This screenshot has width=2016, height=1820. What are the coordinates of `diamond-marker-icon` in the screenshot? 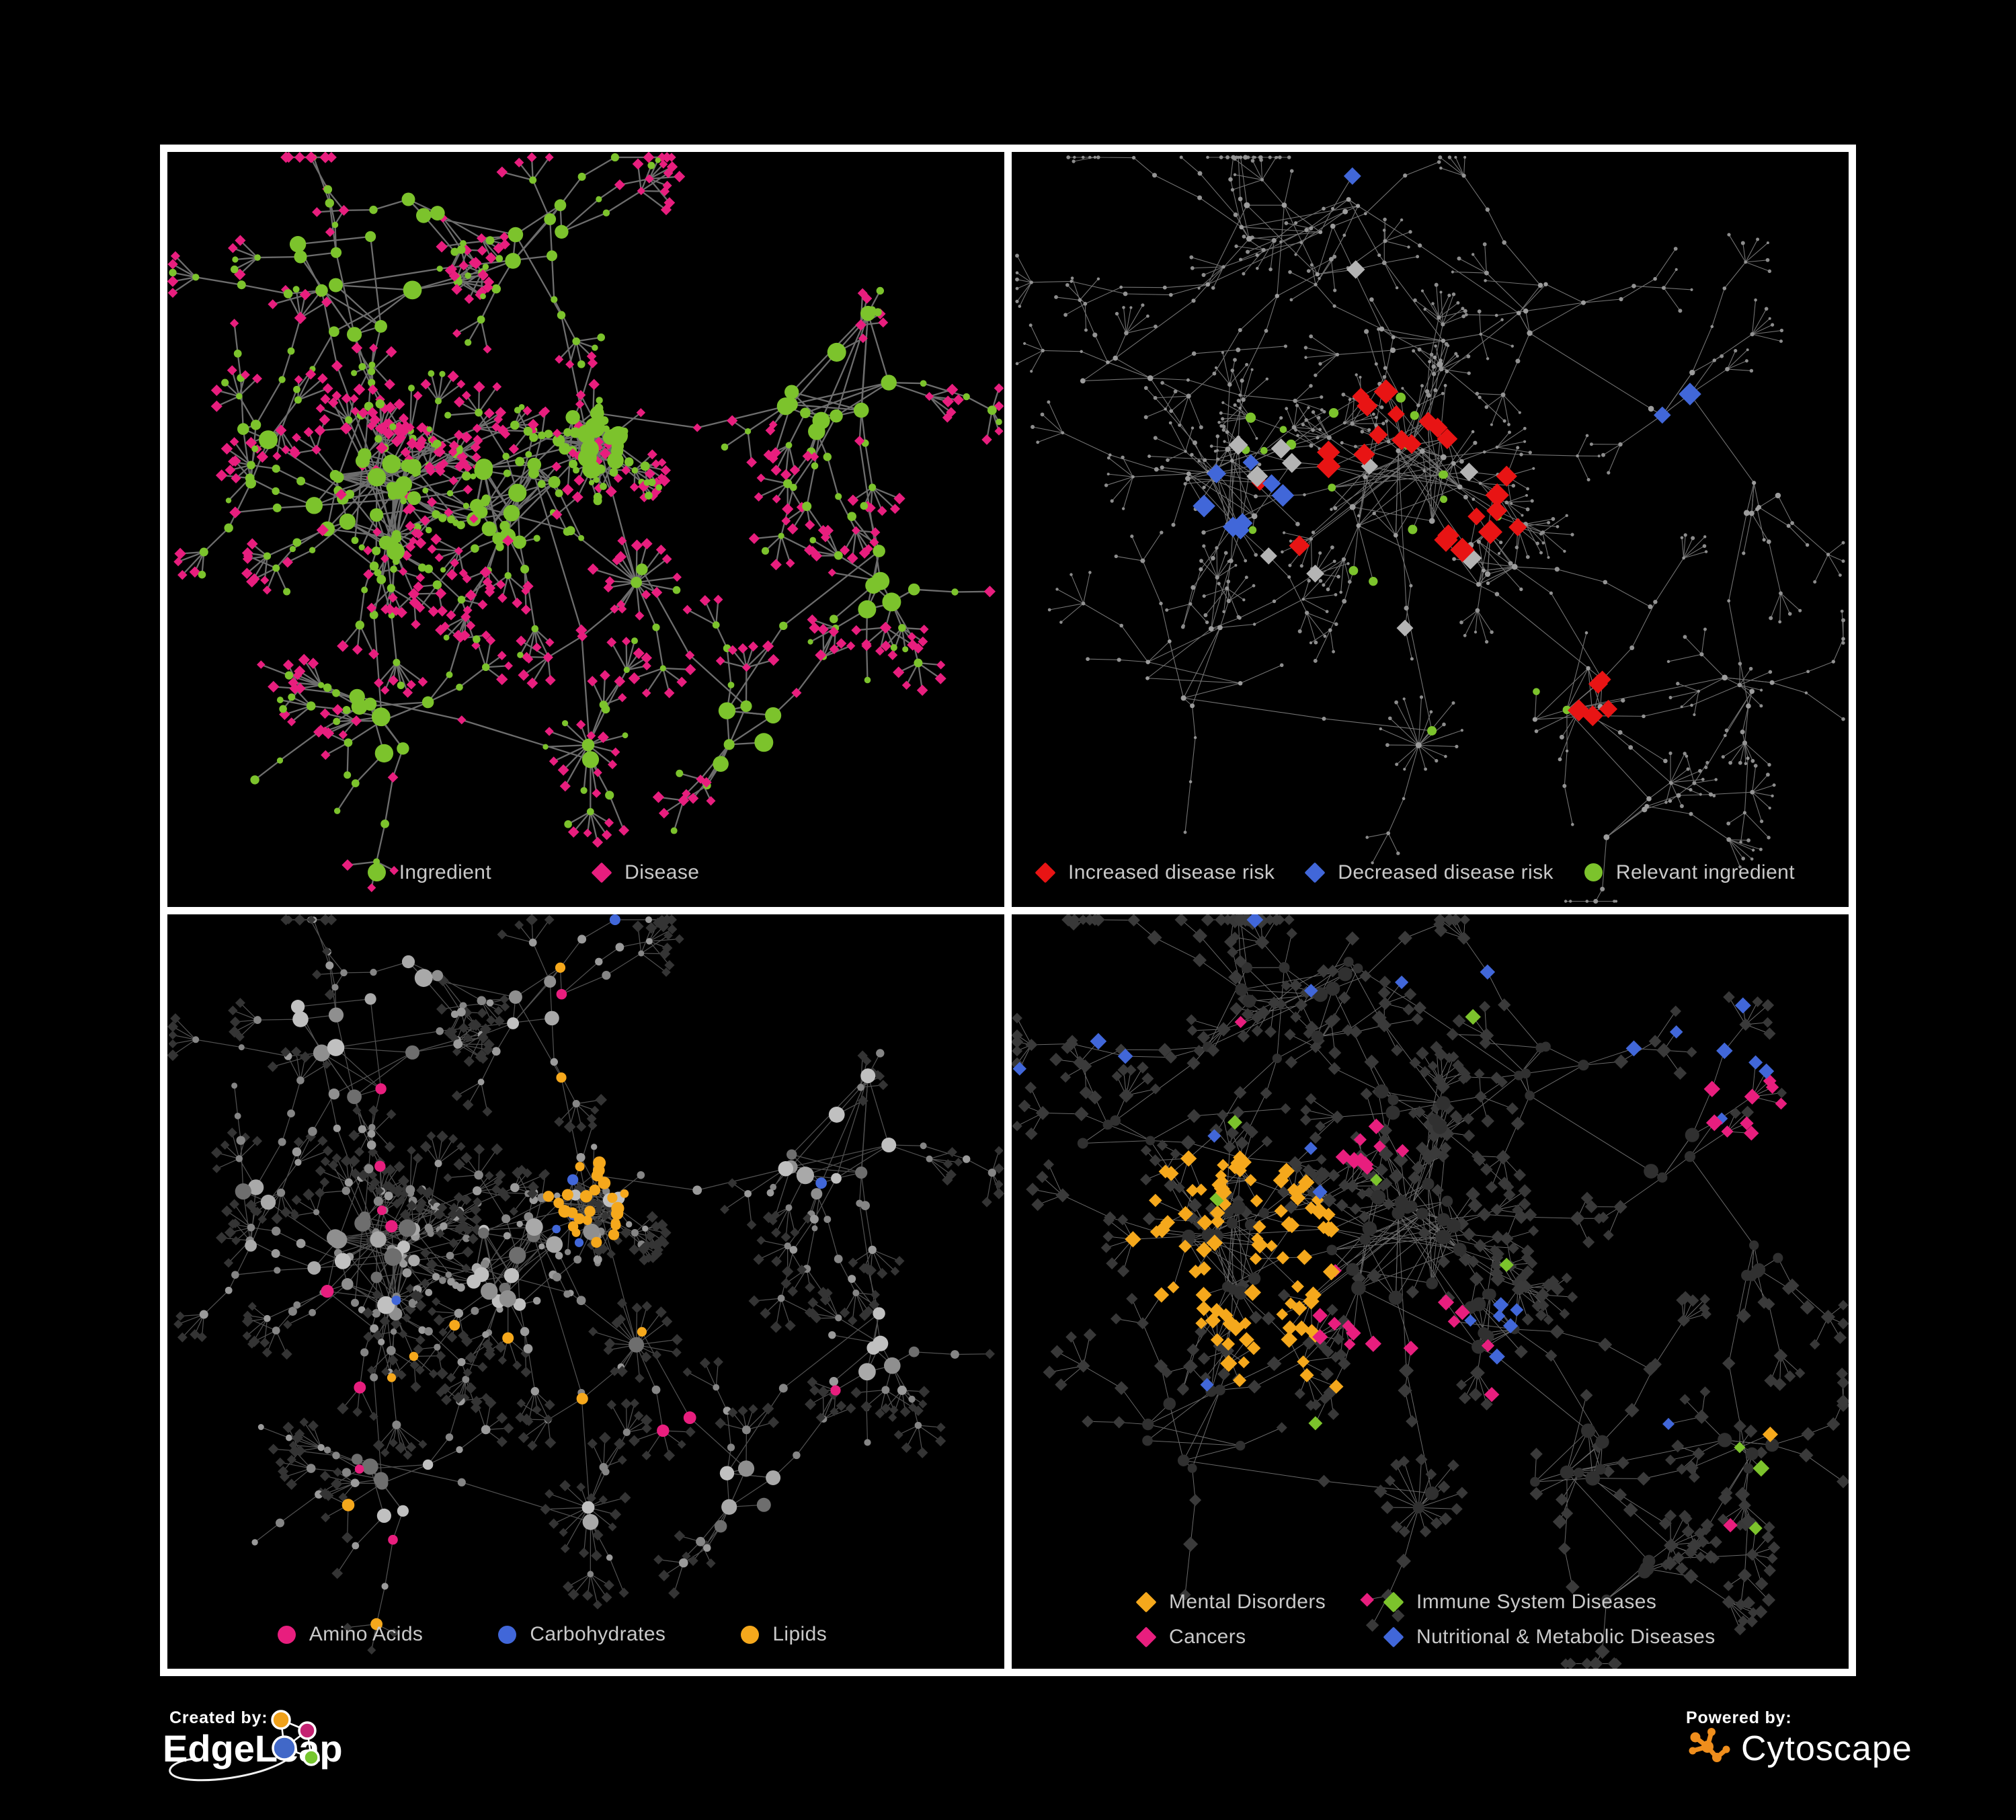 It's located at (1393, 1602).